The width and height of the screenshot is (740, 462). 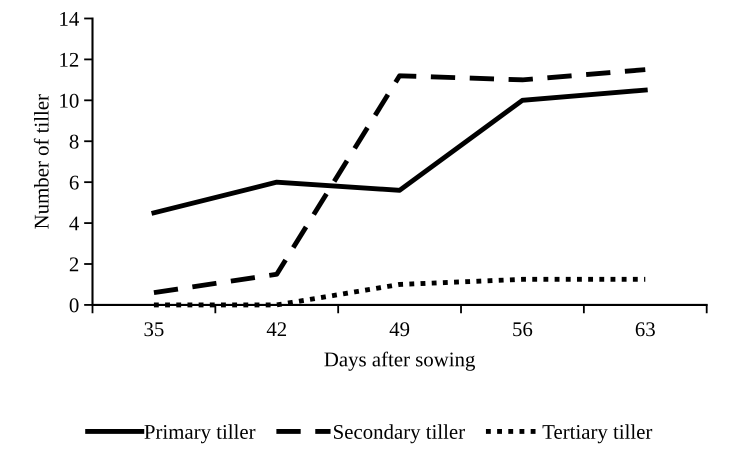 What do you see at coordinates (400, 329) in the screenshot?
I see `x-tick-label: 49` at bounding box center [400, 329].